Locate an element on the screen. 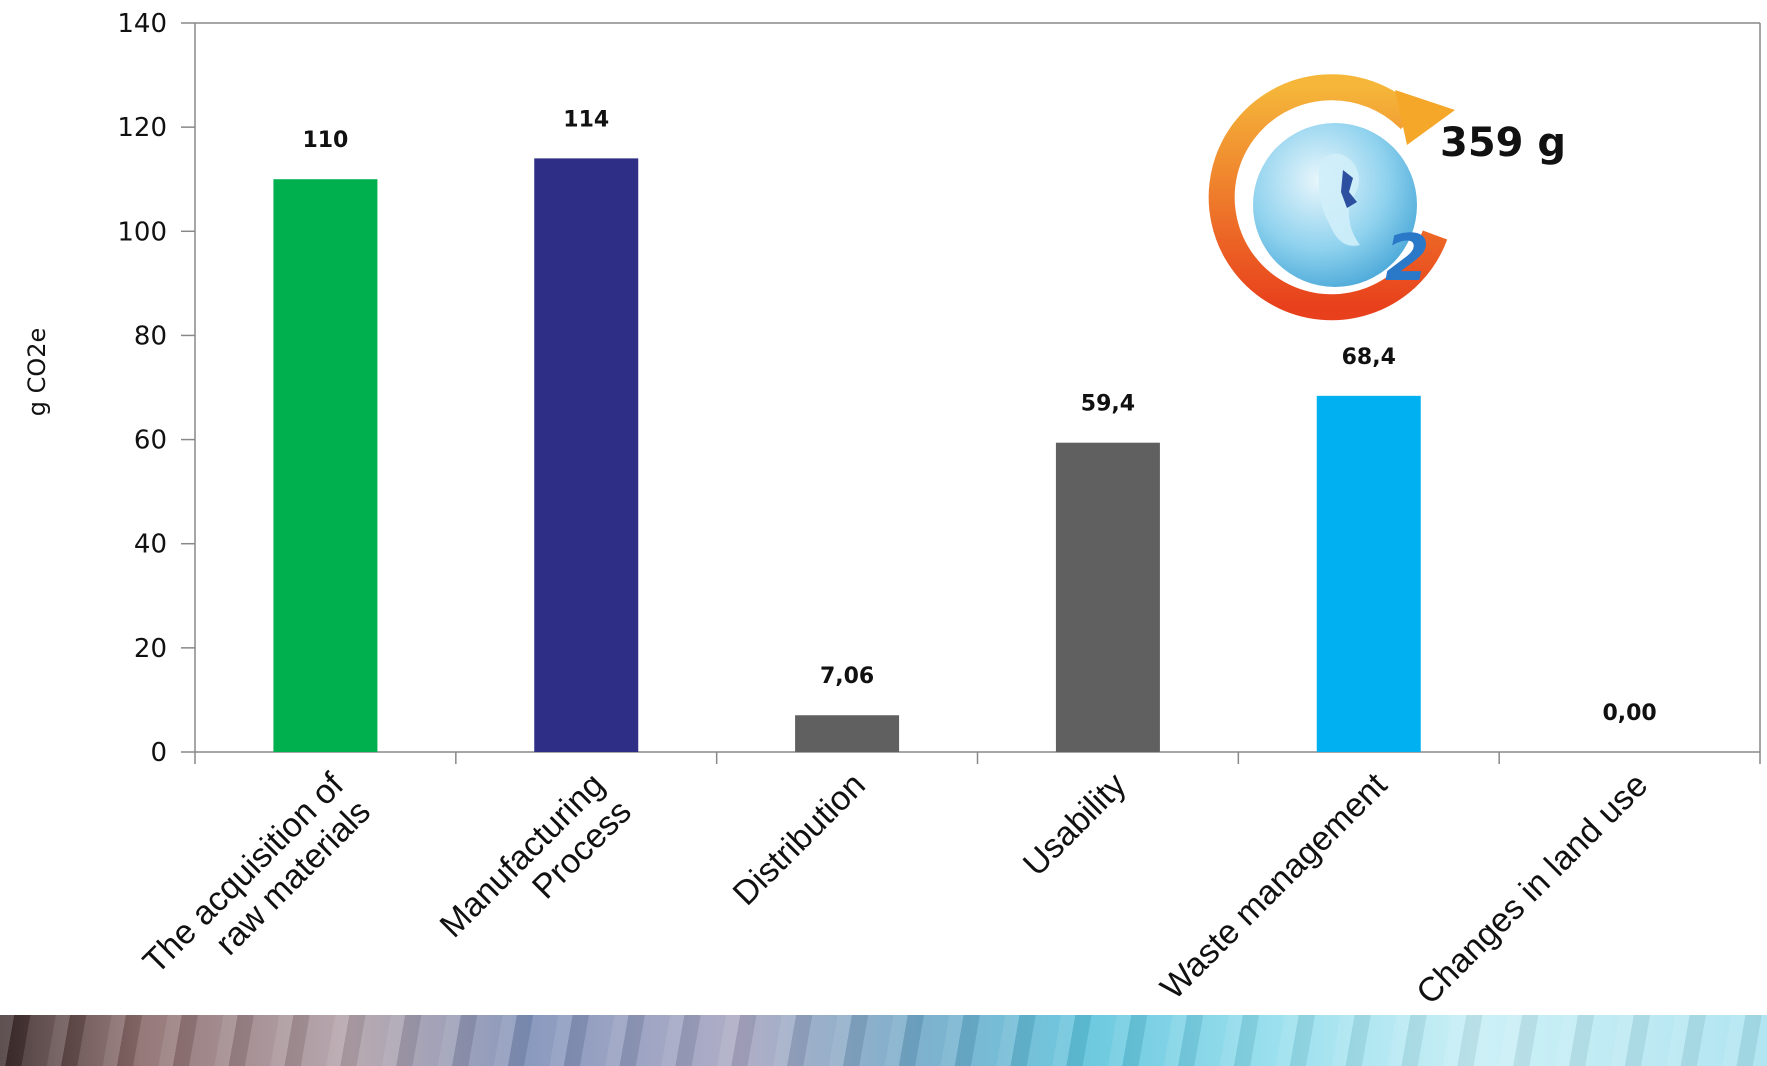 The image size is (1767, 1066). y-tick-label: 40 is located at coordinates (150, 545).